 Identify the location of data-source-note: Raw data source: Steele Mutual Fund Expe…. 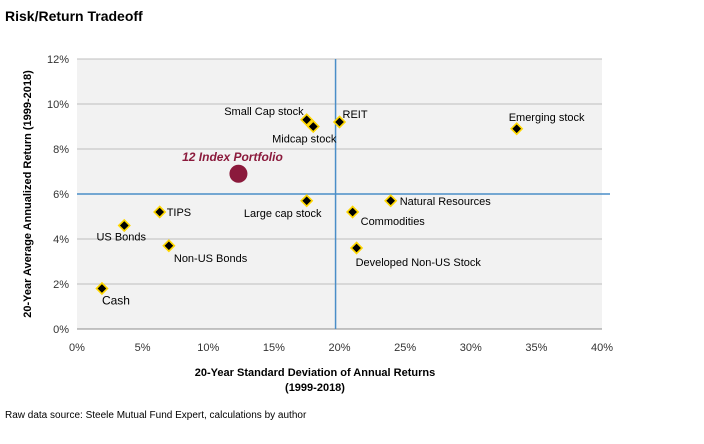
(156, 415).